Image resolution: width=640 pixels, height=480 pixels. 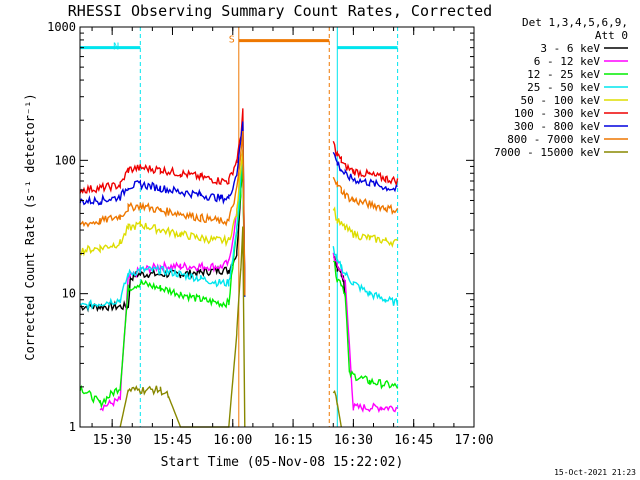 What do you see at coordinates (232, 440) in the screenshot?
I see `x-tick-label-2: 16:00` at bounding box center [232, 440].